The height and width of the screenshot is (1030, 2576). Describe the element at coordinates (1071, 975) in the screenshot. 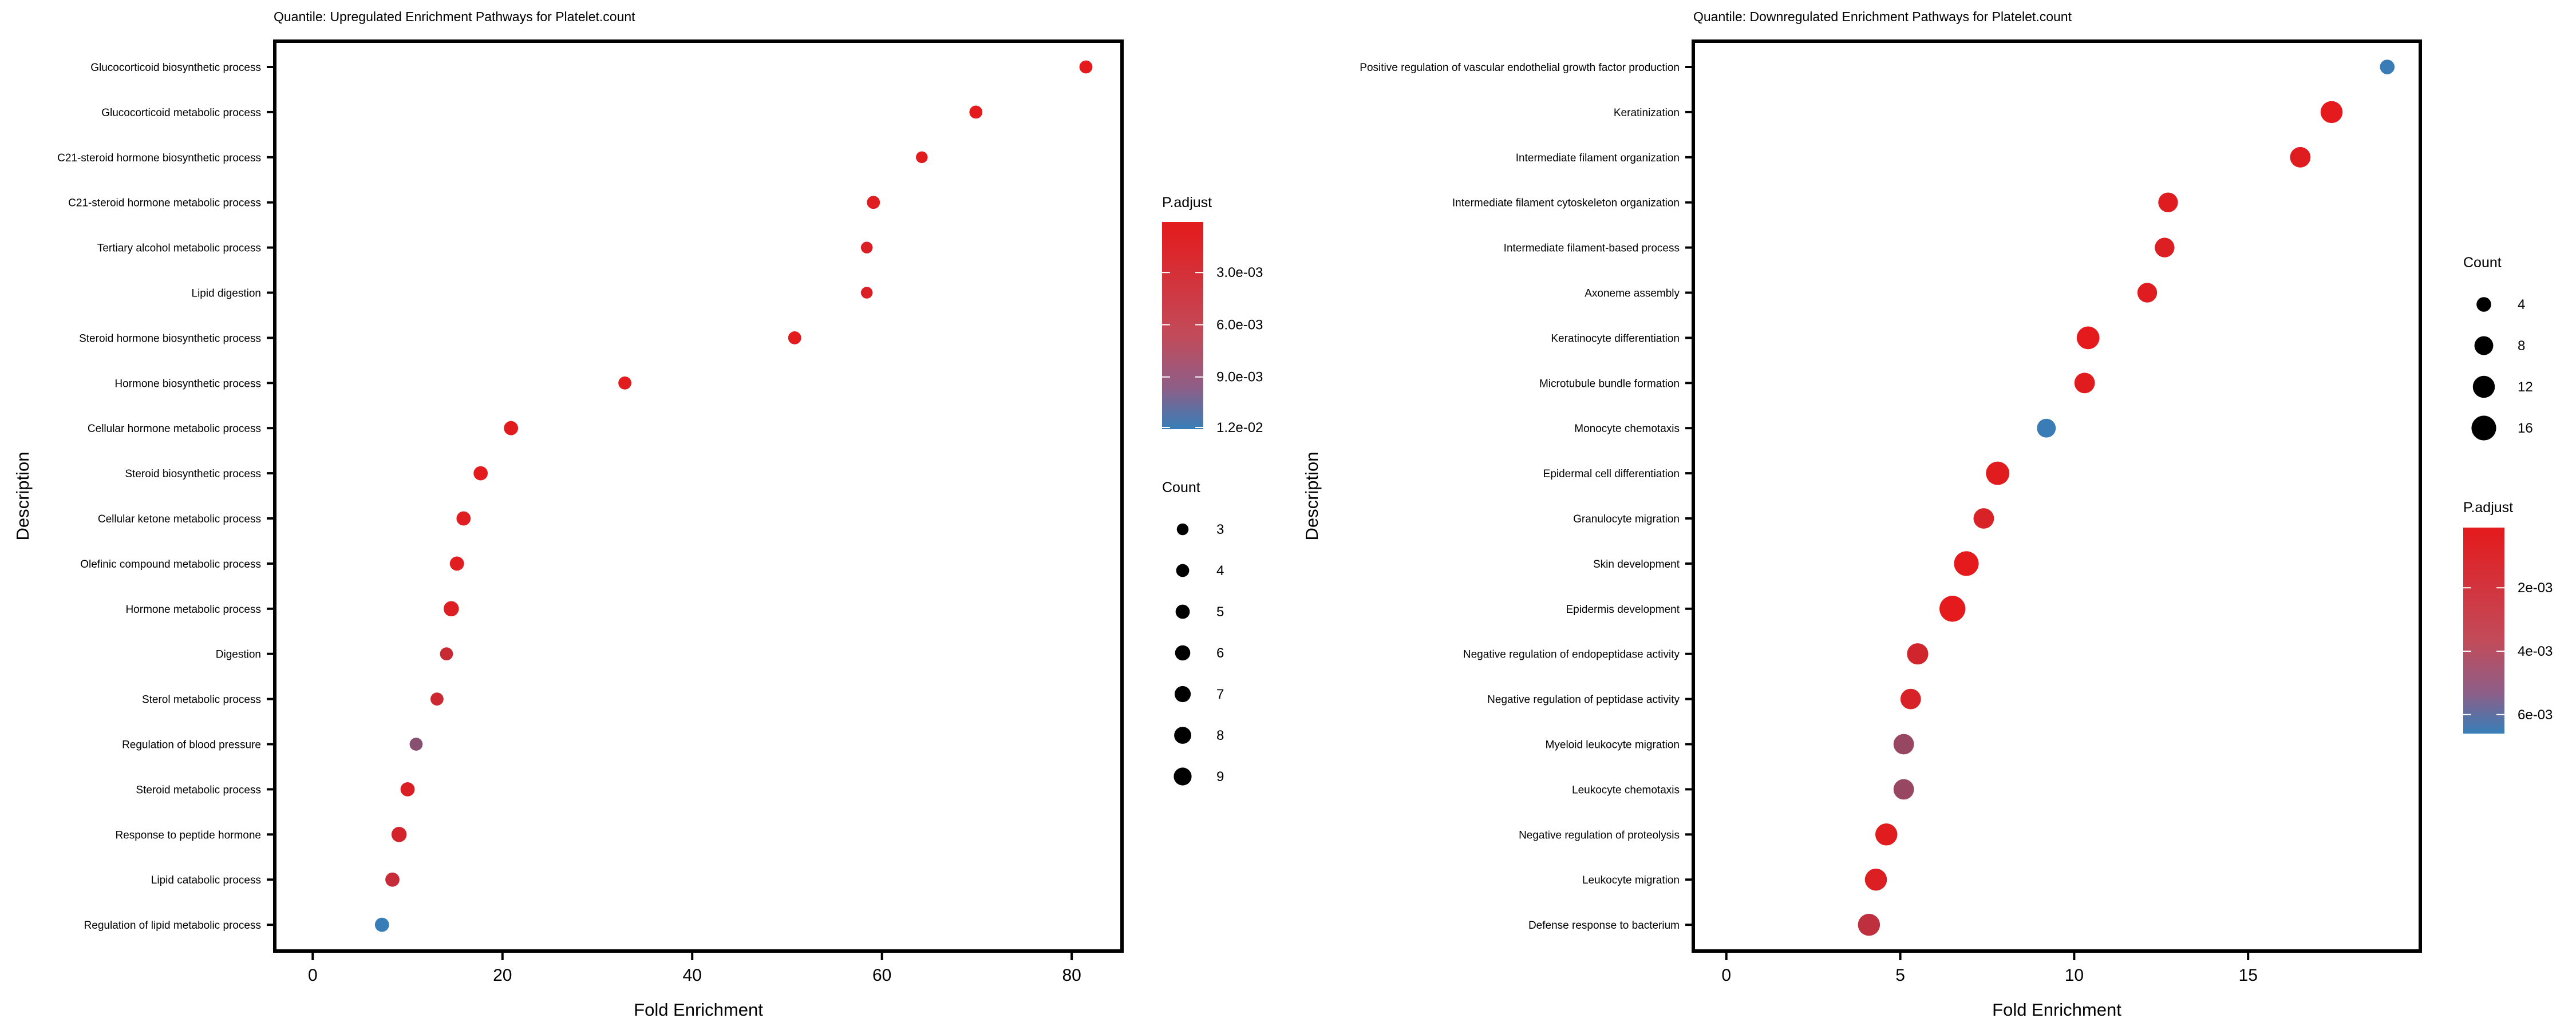

I see `x-tick-label: 80` at that location.